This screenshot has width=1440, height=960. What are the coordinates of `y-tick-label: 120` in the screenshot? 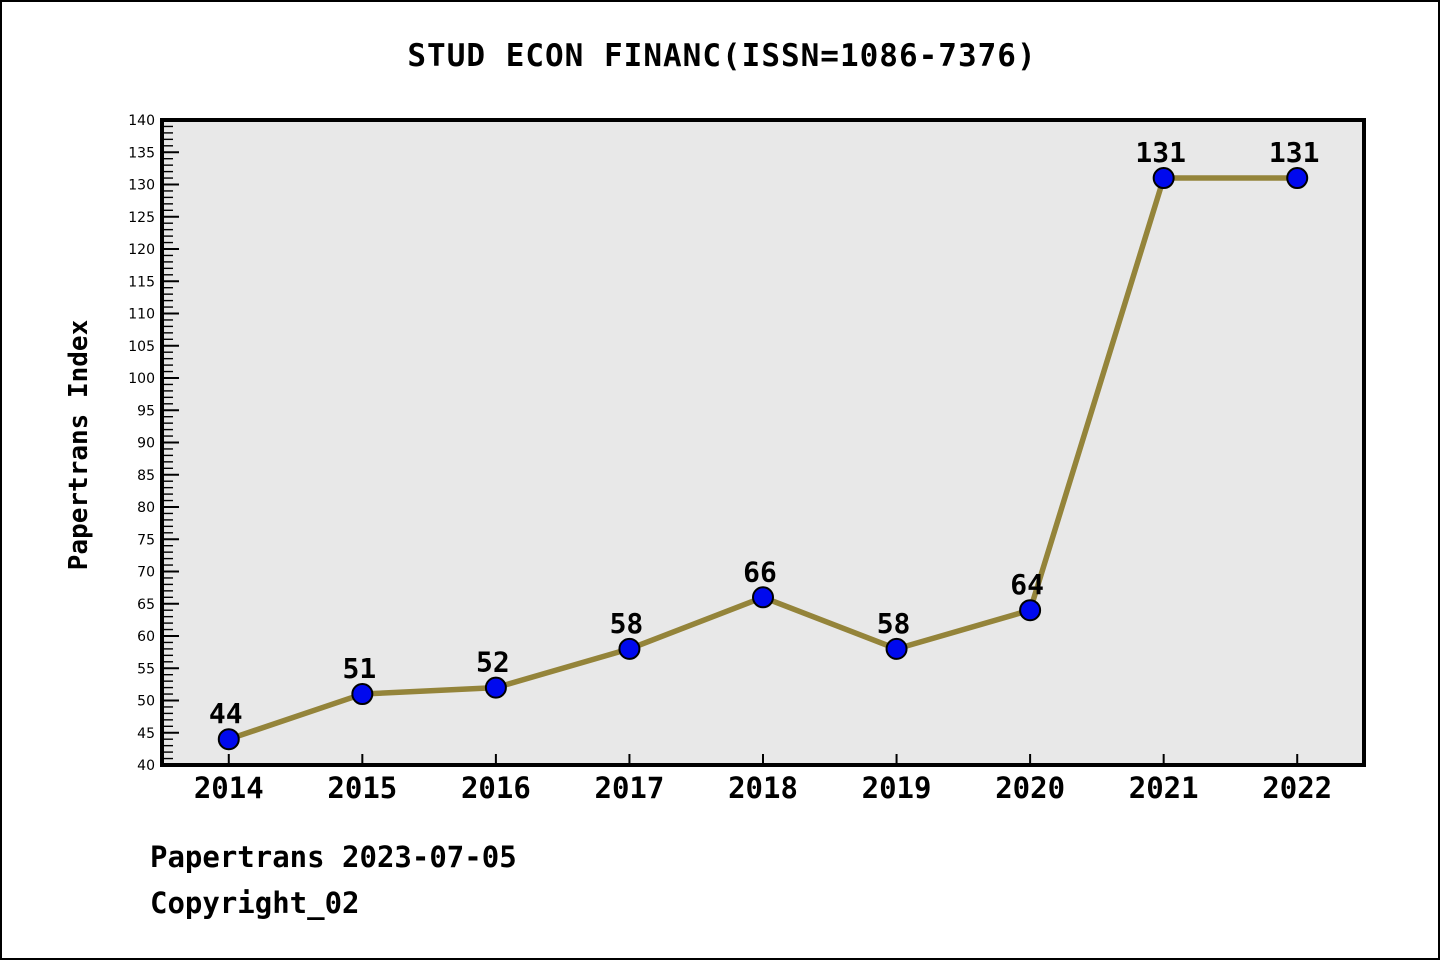 It's located at (141, 250).